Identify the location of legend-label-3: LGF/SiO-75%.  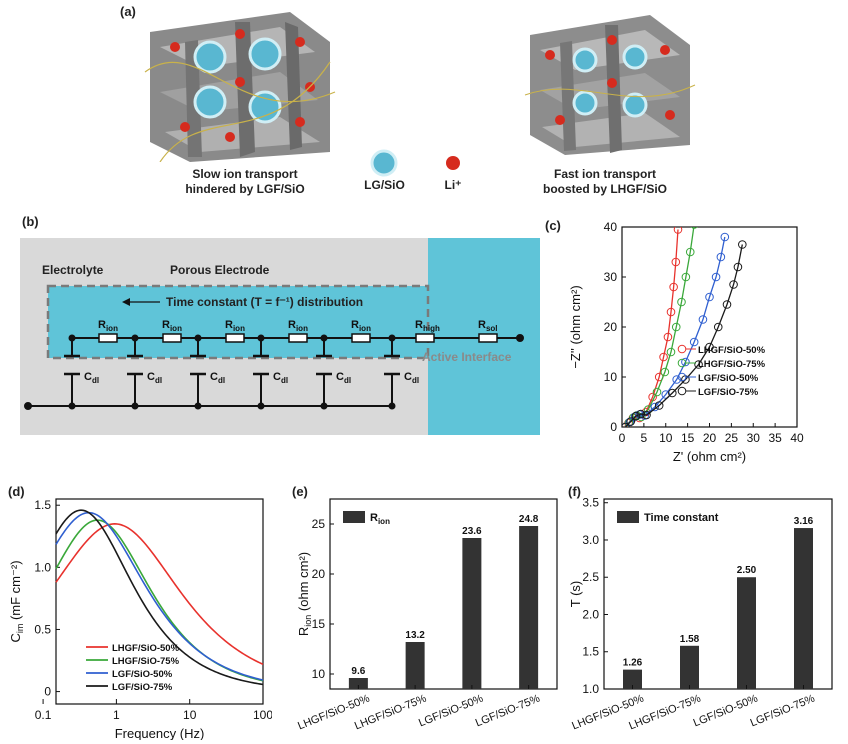
(728, 392).